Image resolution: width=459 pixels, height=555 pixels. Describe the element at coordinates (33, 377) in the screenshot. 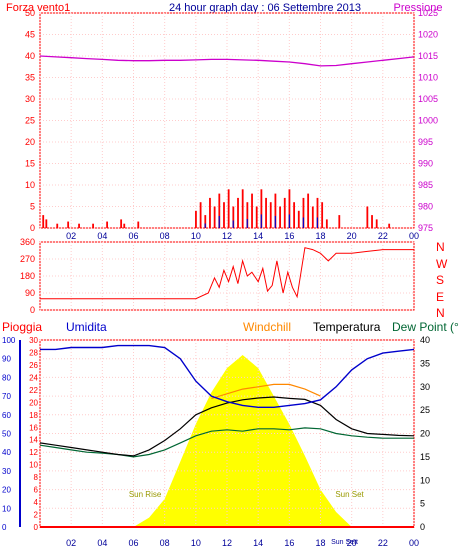

I see `rain-axis-tick-label: 24` at that location.